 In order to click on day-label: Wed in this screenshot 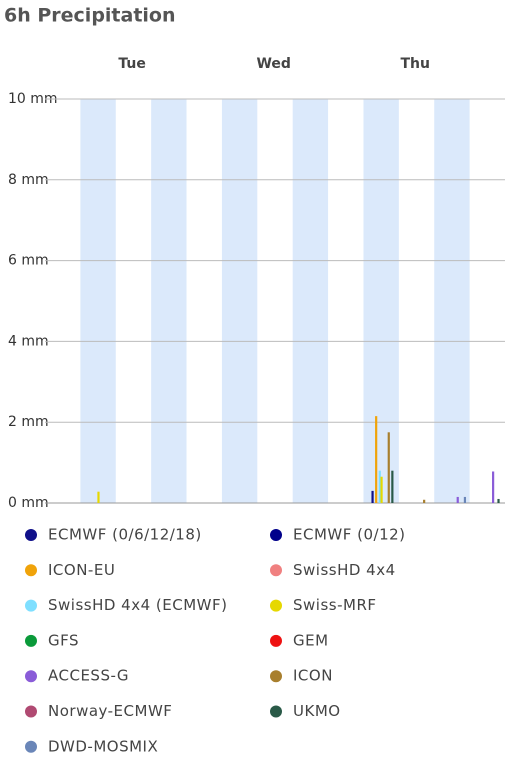, I will do `click(273, 64)`.